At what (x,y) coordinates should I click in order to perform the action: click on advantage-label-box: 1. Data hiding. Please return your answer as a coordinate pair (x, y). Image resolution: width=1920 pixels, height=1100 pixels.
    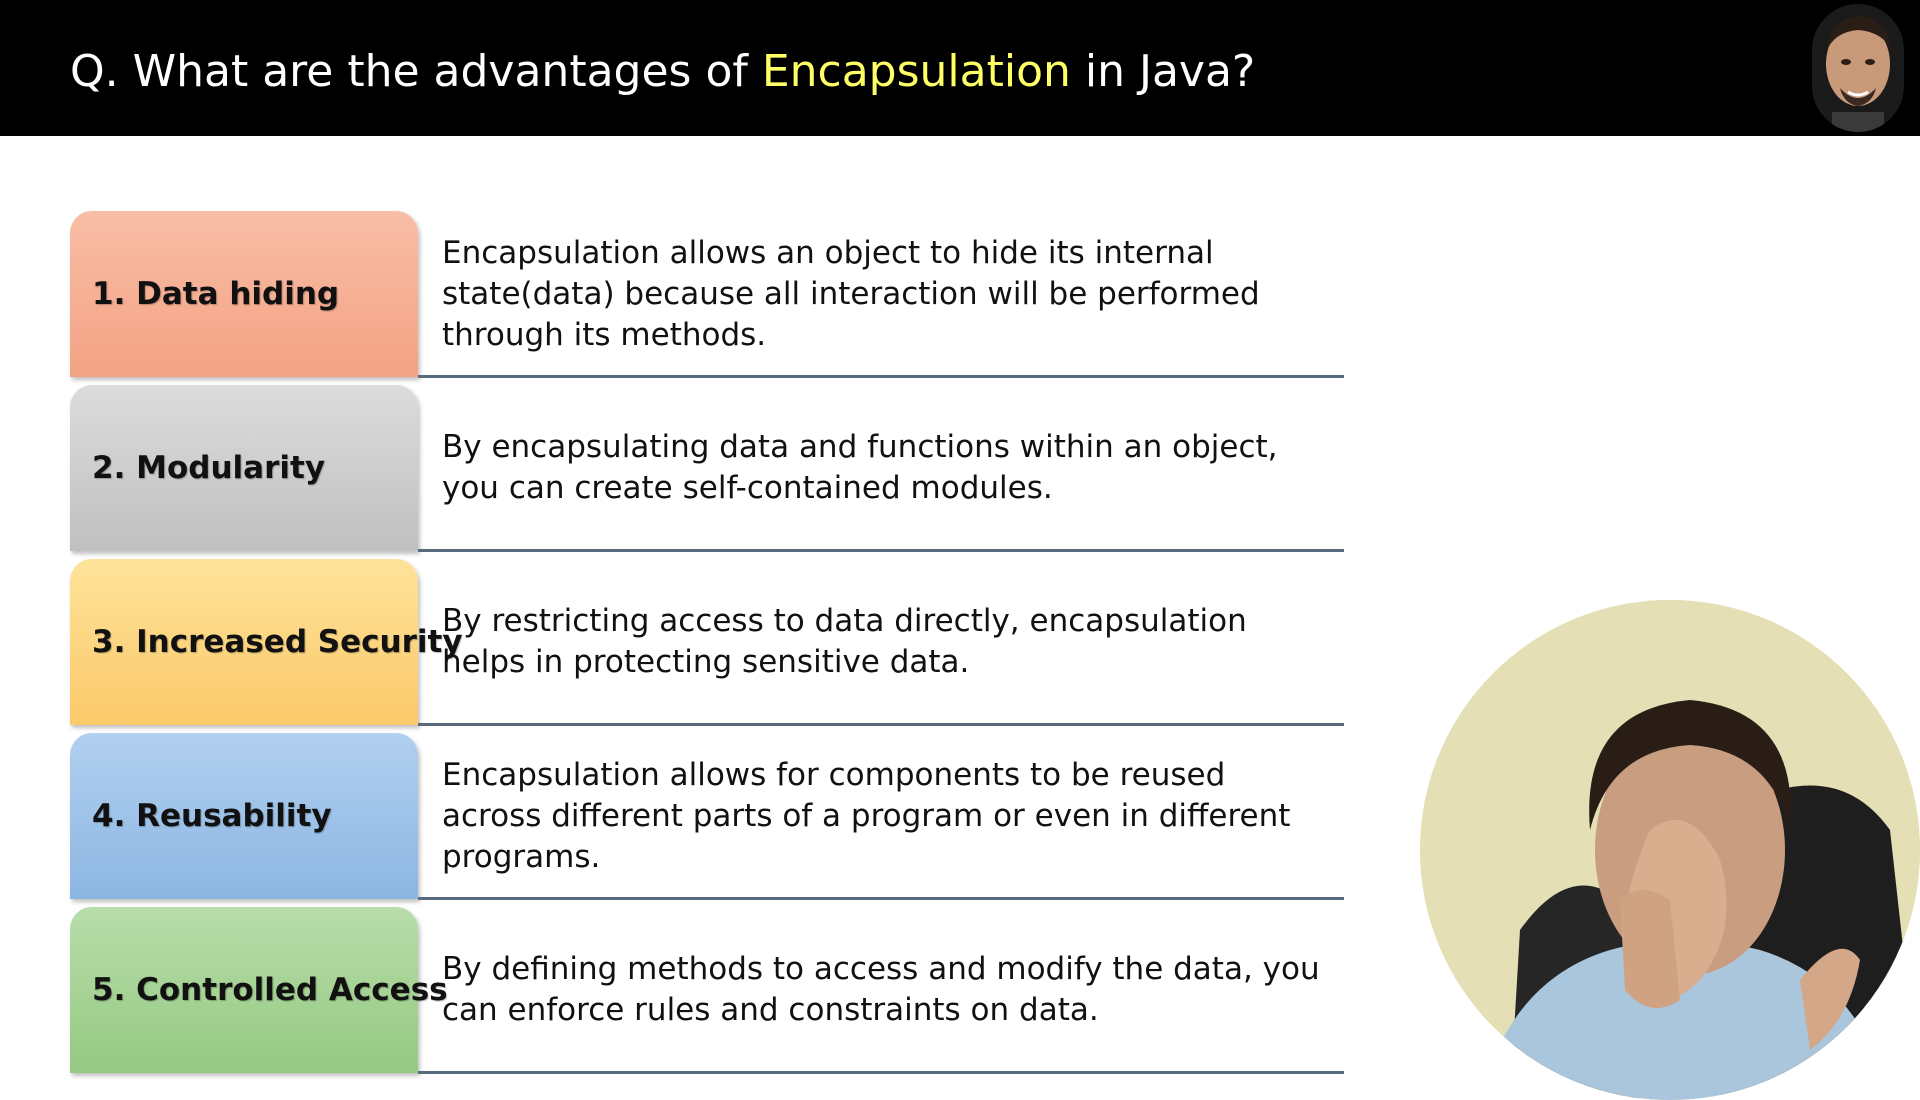
    Looking at the image, I should click on (244, 294).